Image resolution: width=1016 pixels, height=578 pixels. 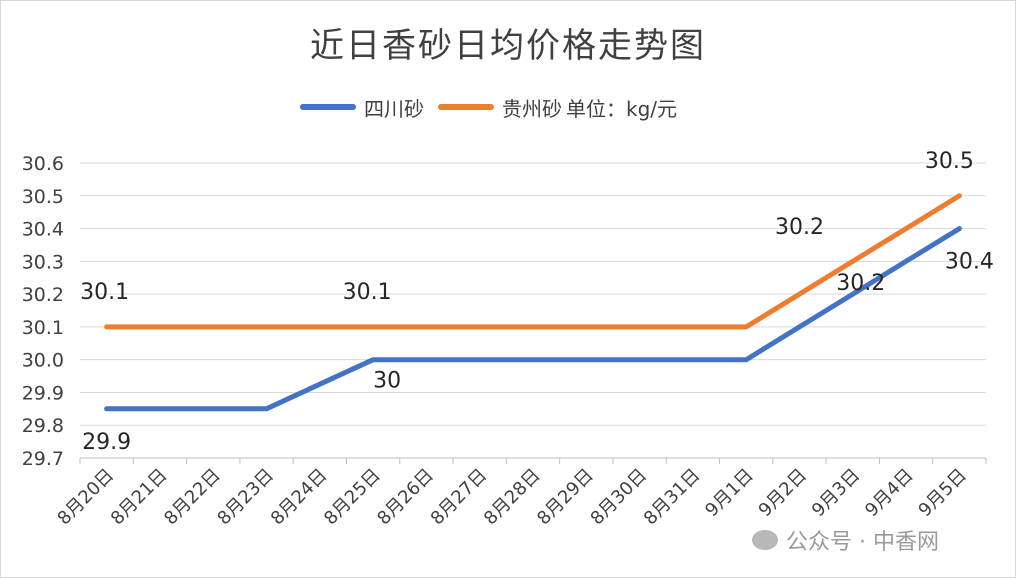 I want to click on watermark-text: 公众号 · 中香网, so click(x=862, y=542).